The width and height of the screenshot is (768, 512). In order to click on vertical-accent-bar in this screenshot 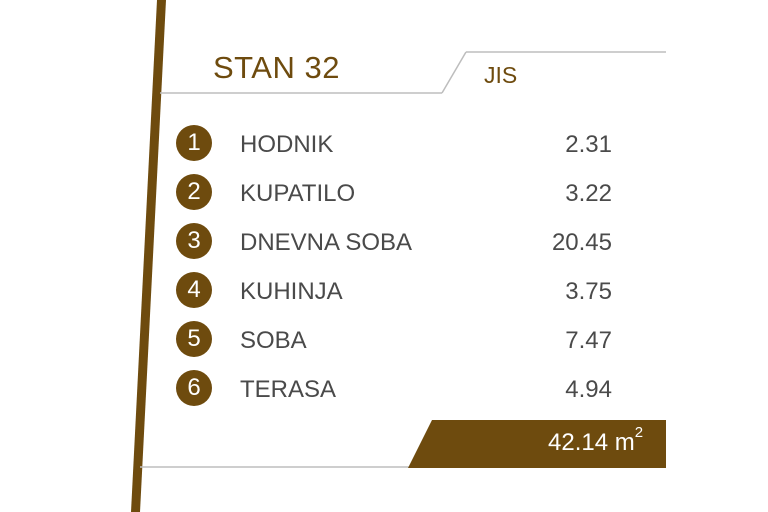, I will do `click(148, 256)`.